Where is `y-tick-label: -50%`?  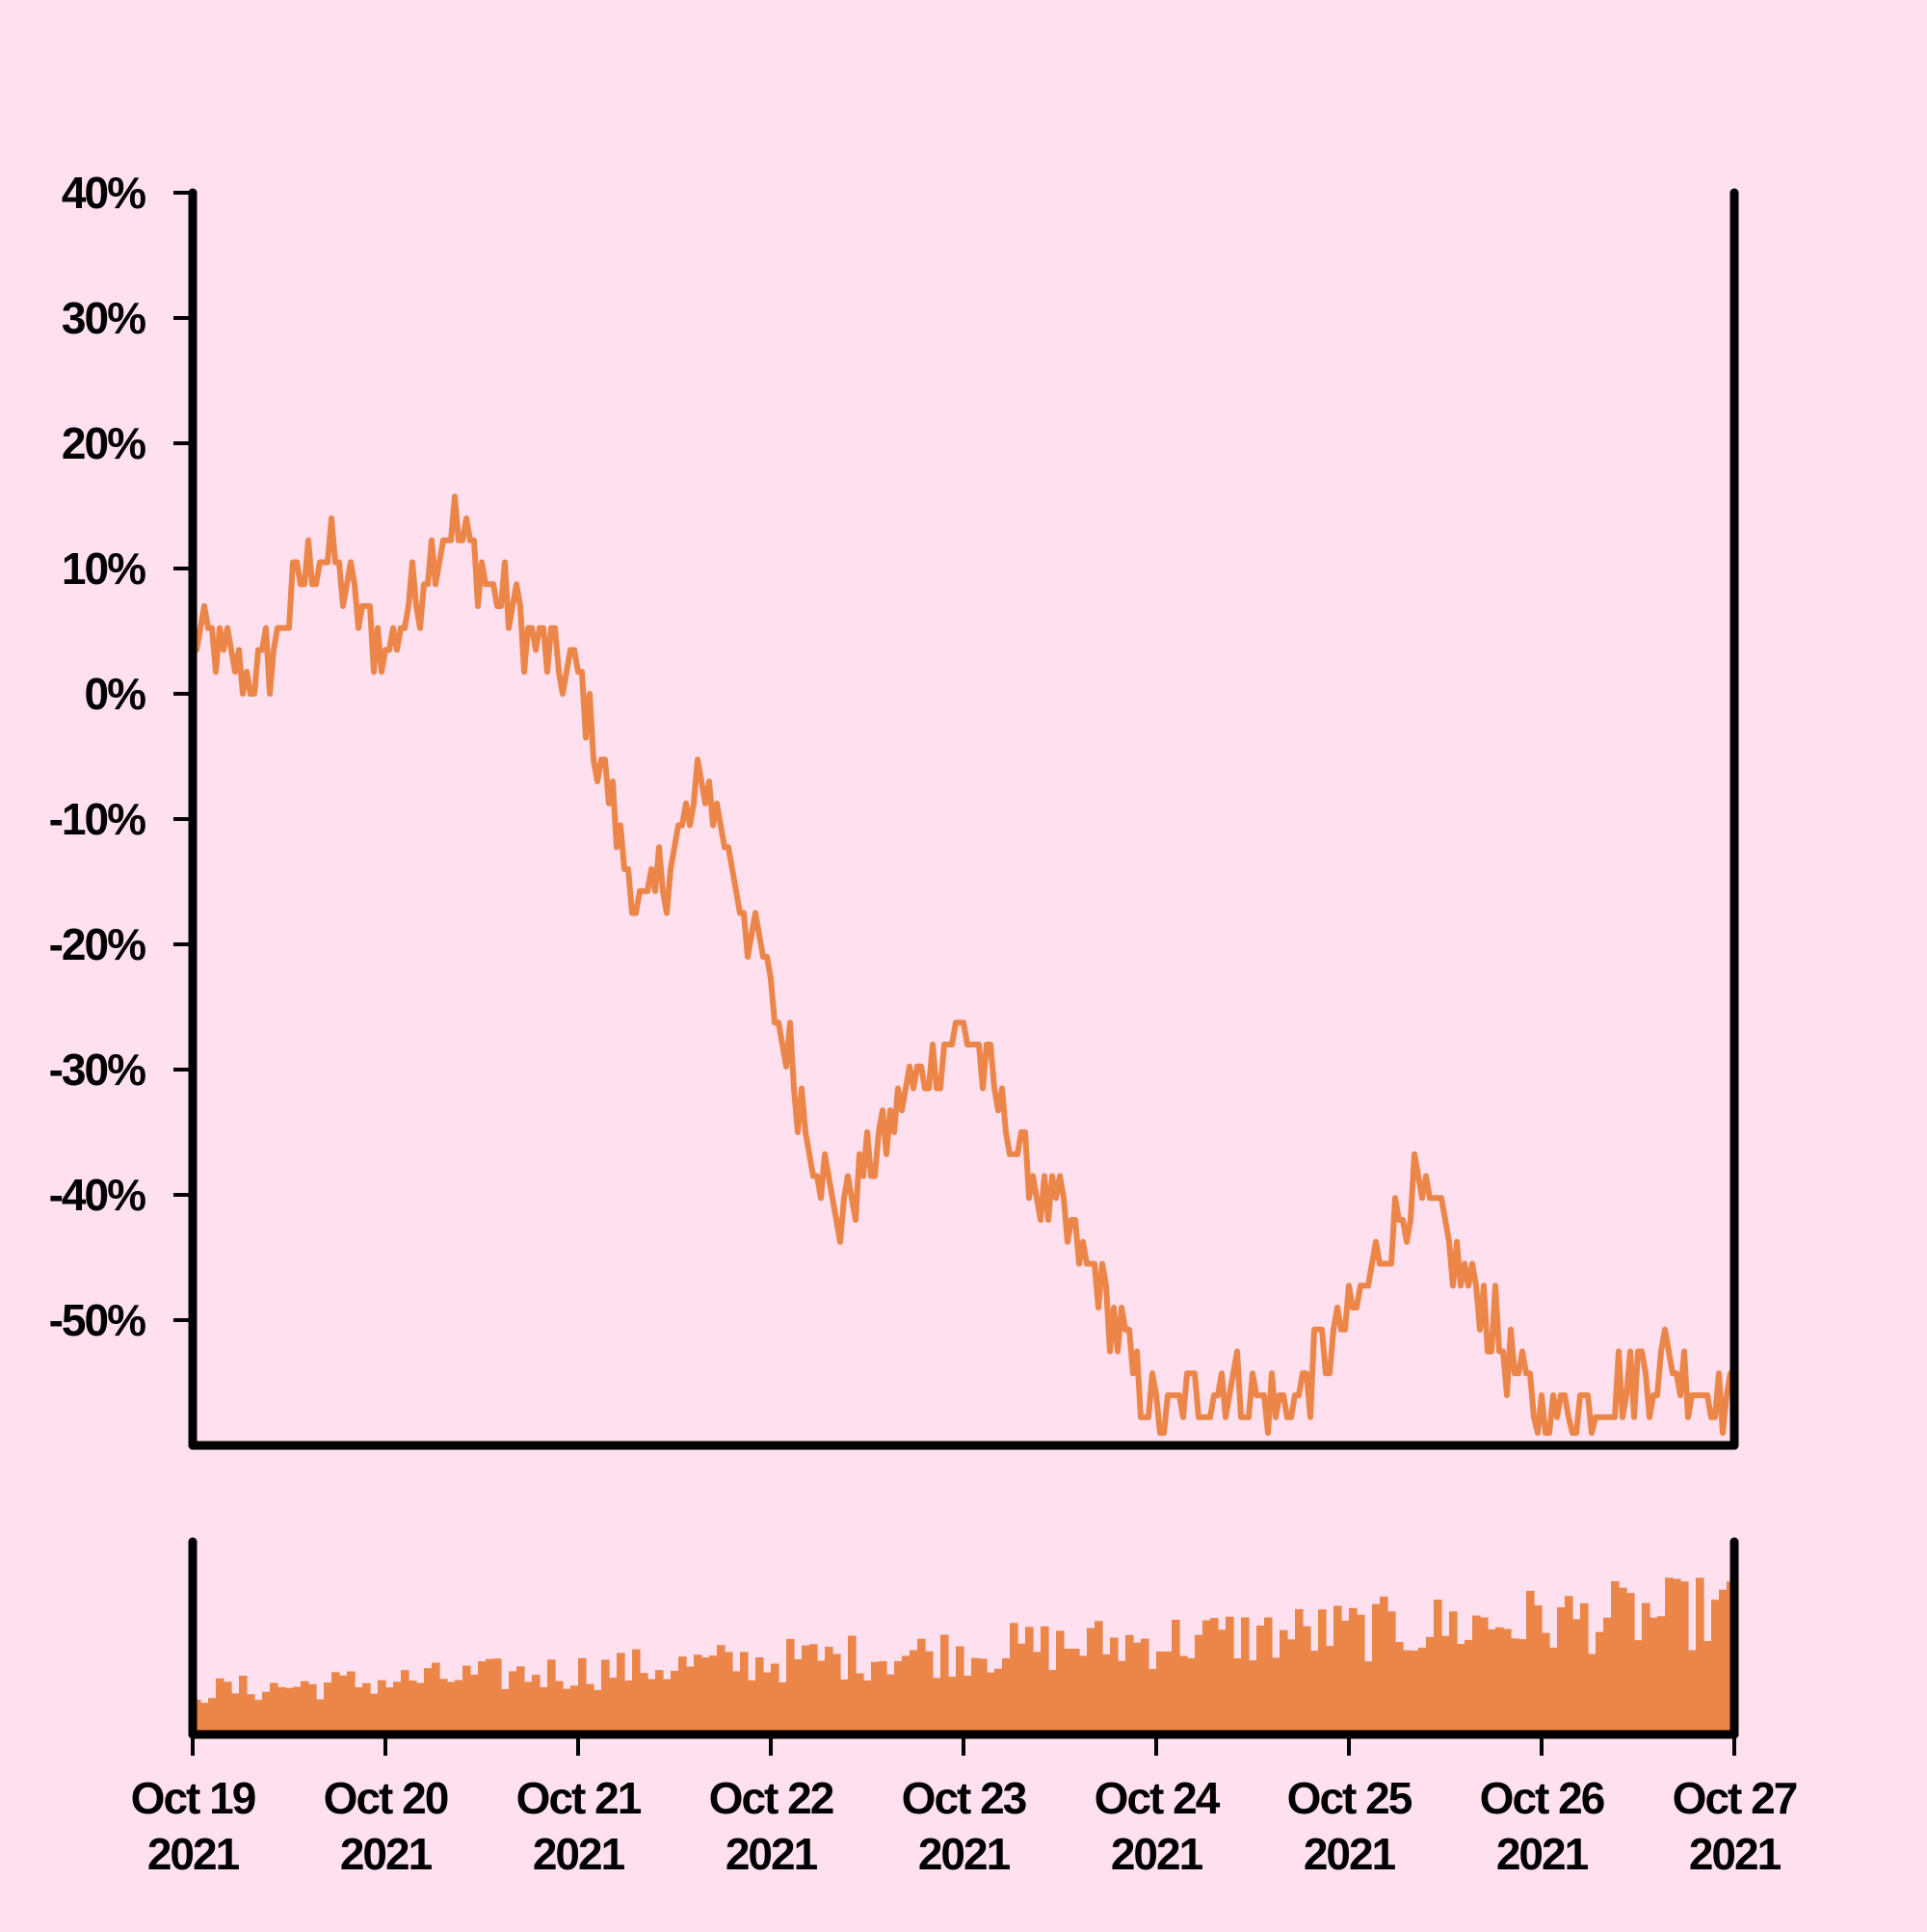
y-tick-label: -50% is located at coordinates (97, 1320).